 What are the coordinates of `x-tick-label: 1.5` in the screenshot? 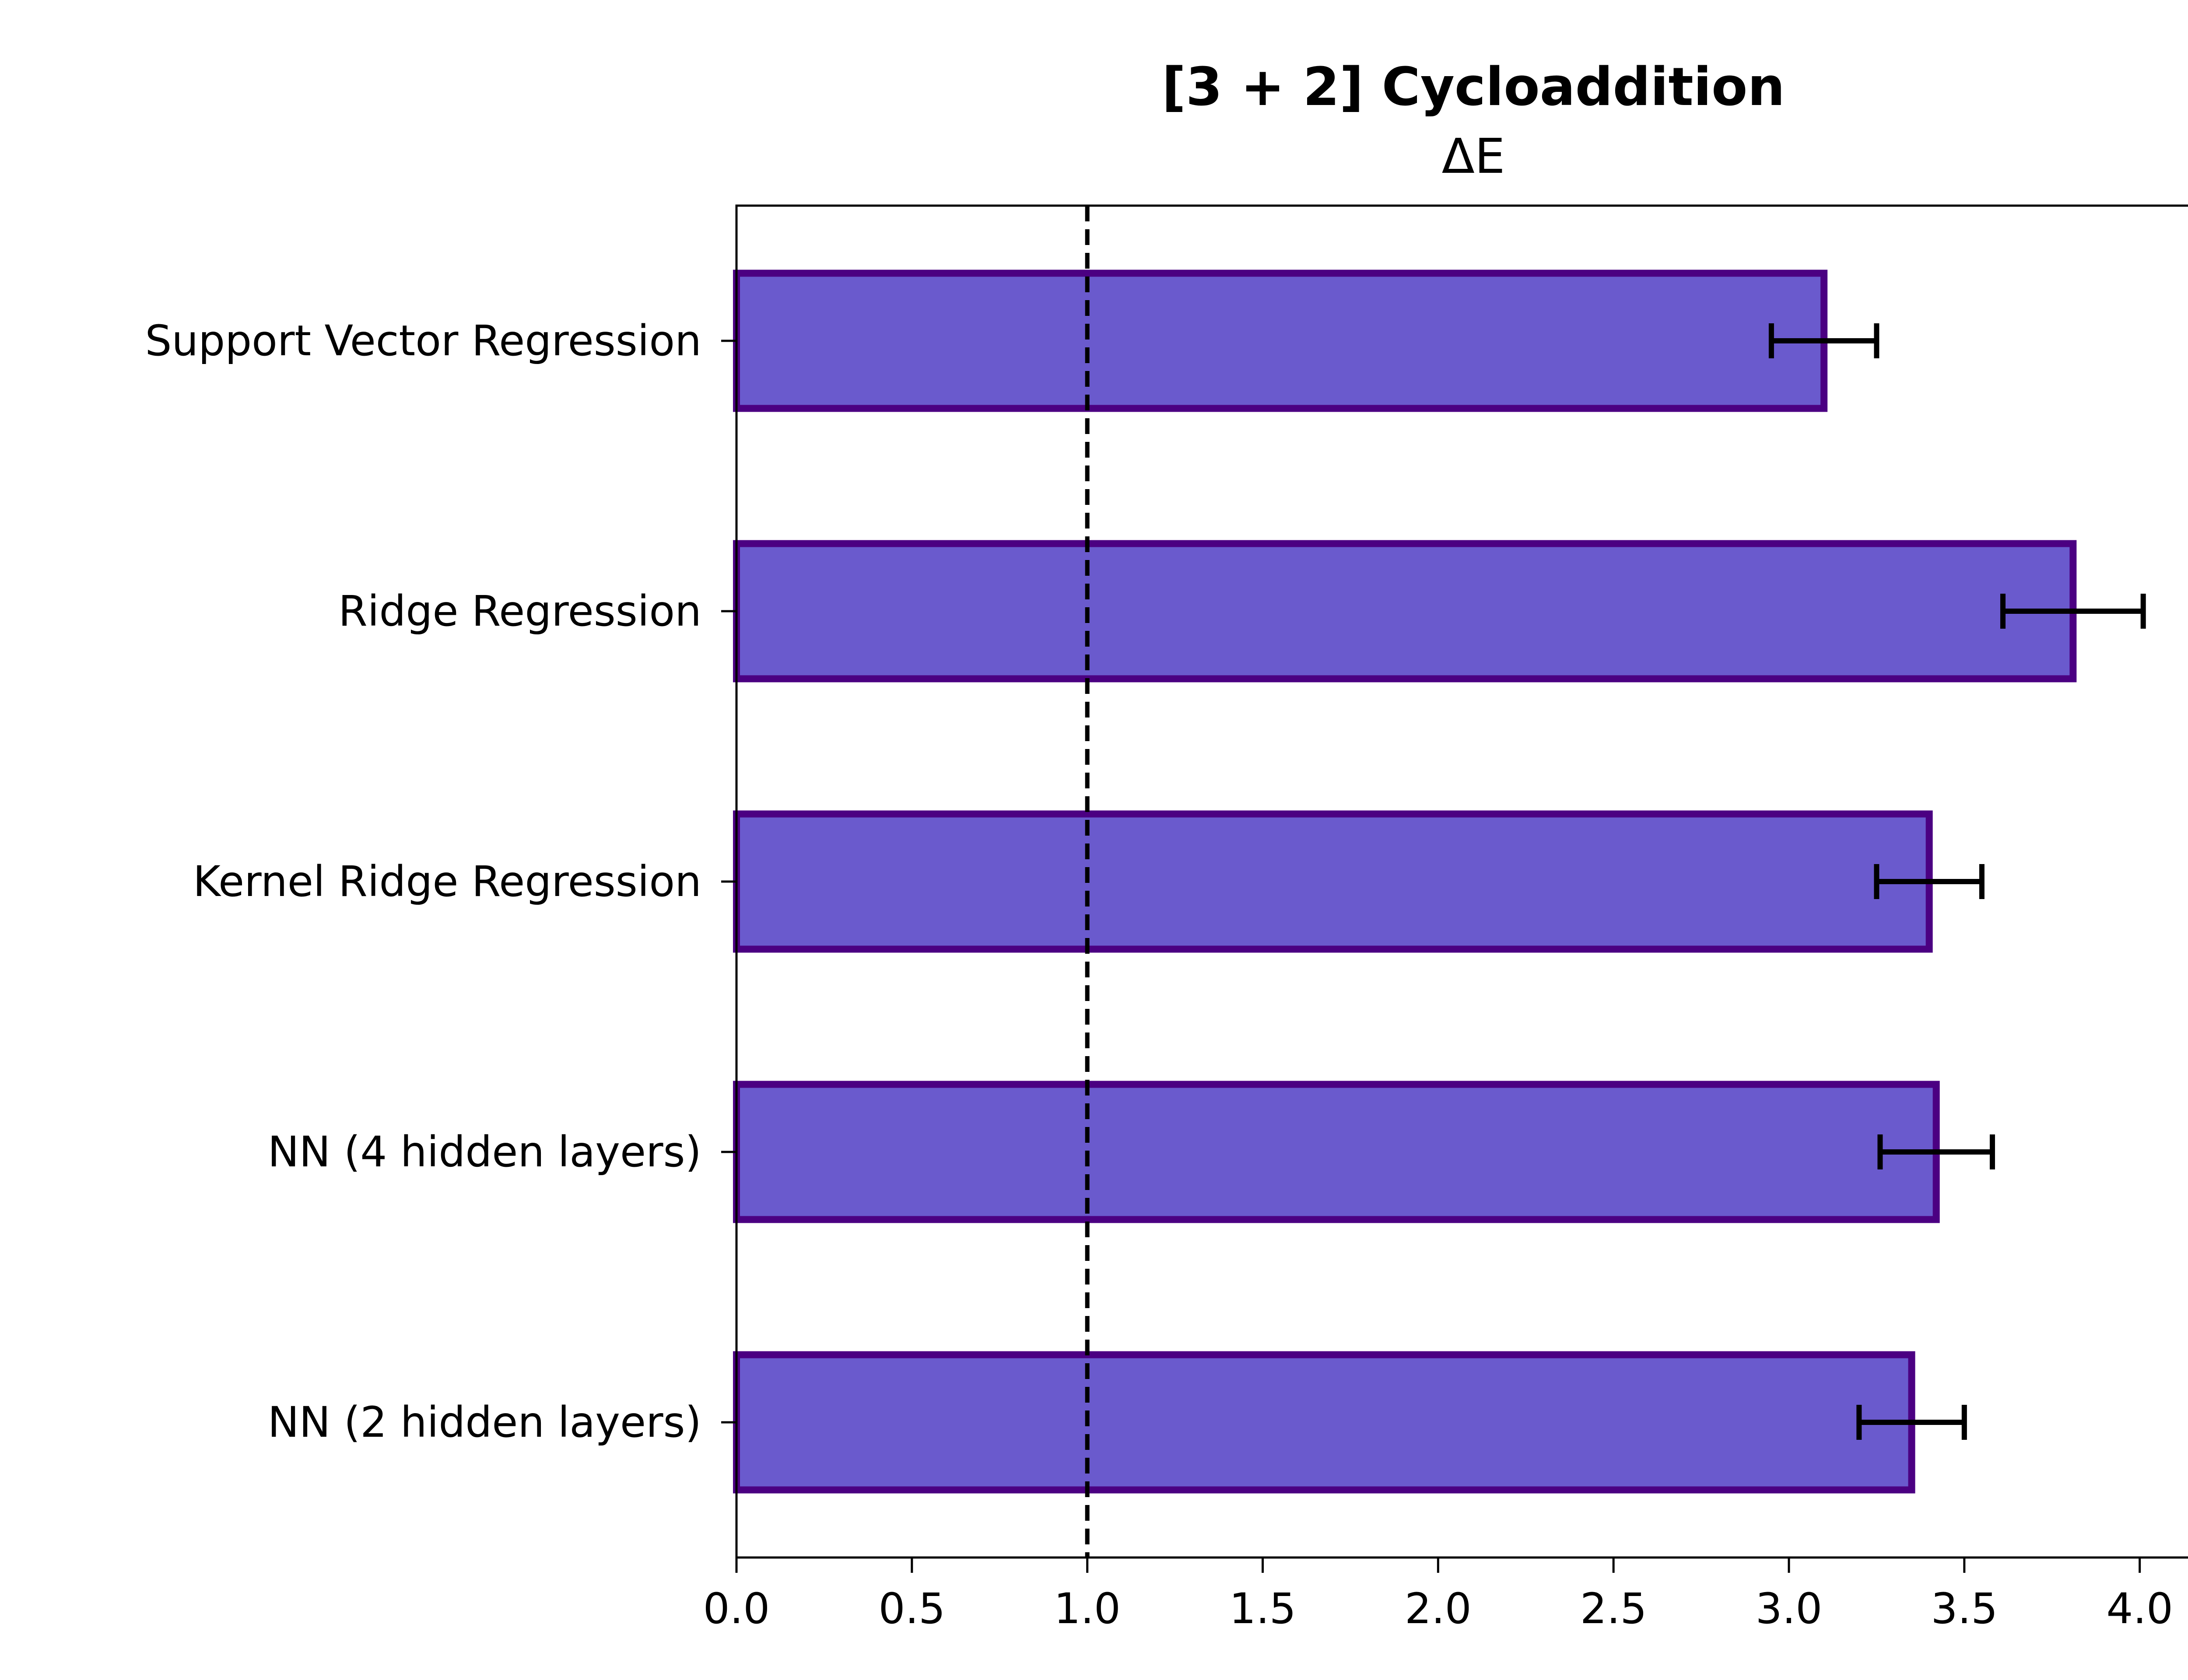 It's located at (1262, 1608).